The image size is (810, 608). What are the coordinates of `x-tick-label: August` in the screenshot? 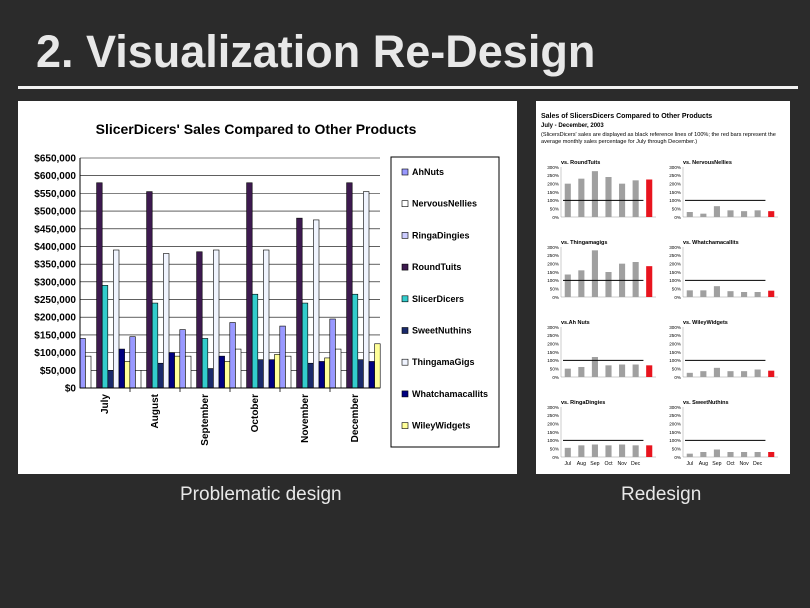 It's located at (155, 410).